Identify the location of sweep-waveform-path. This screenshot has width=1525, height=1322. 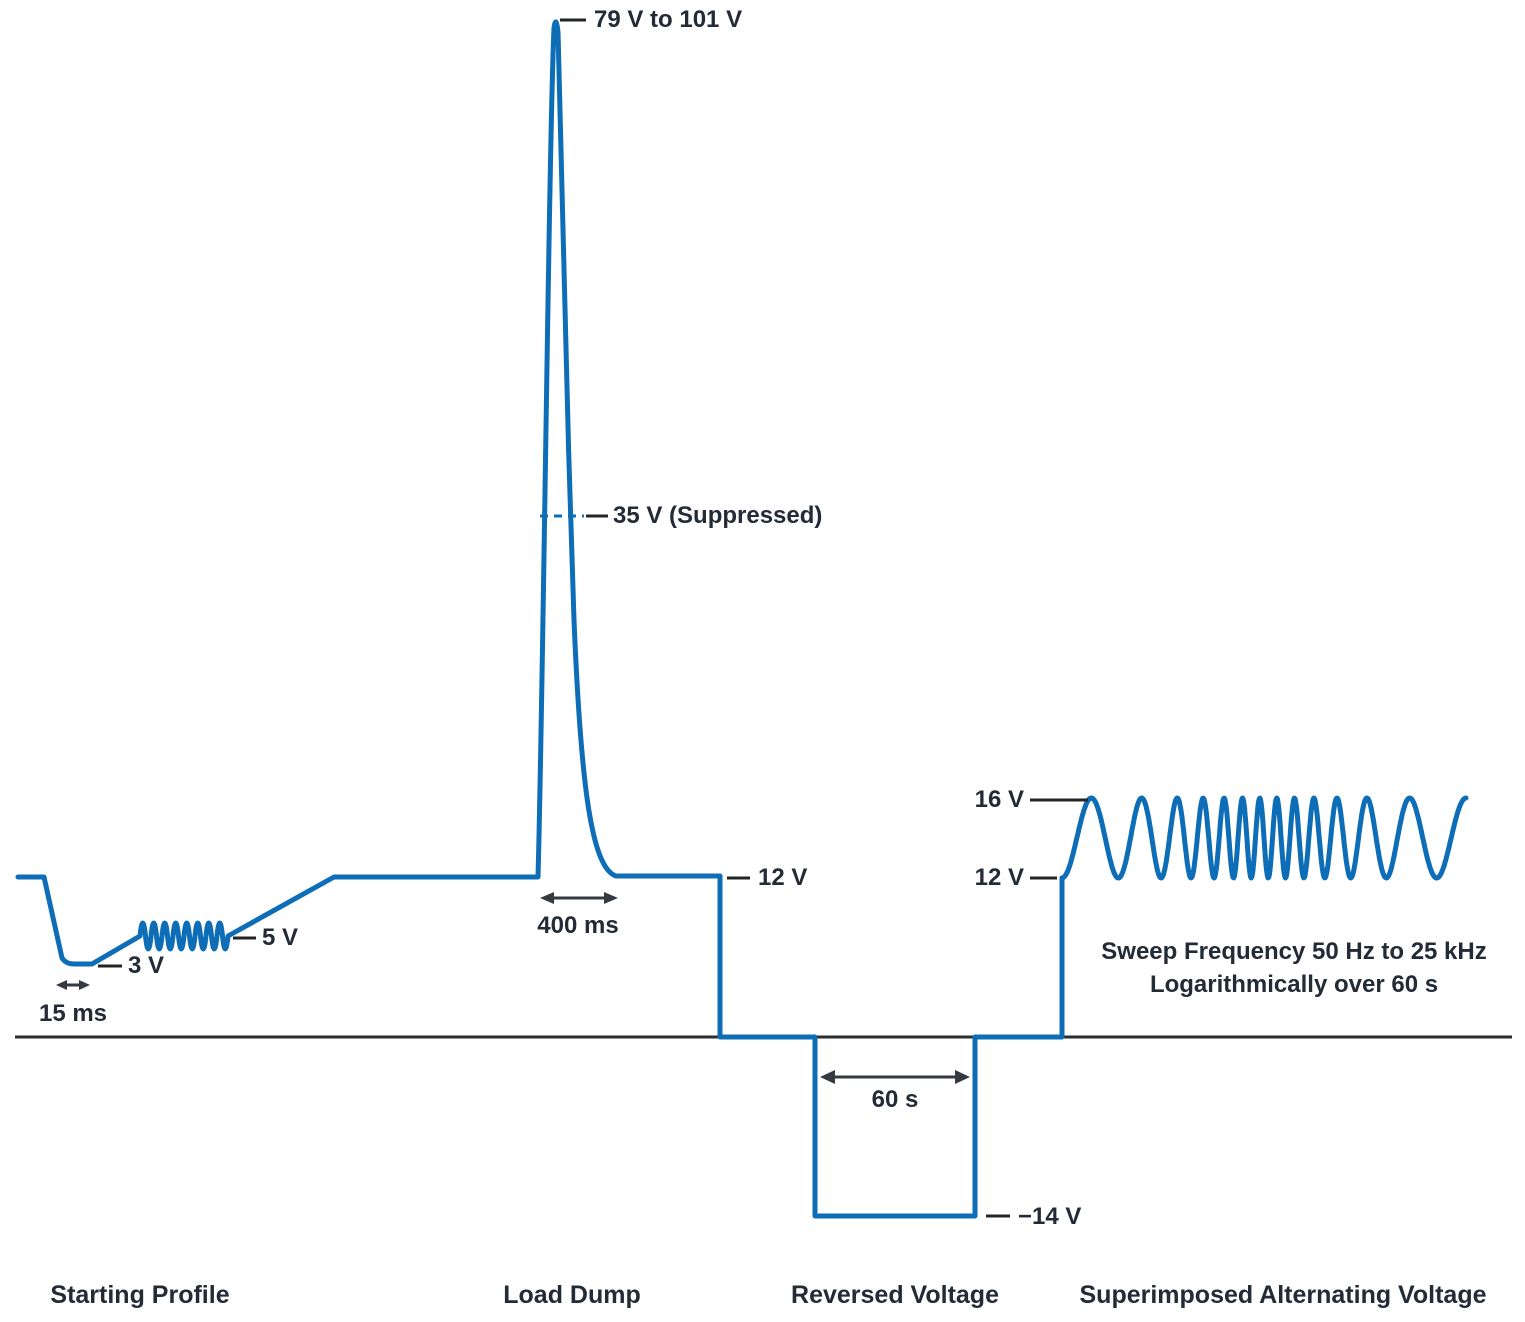
(1264, 838).